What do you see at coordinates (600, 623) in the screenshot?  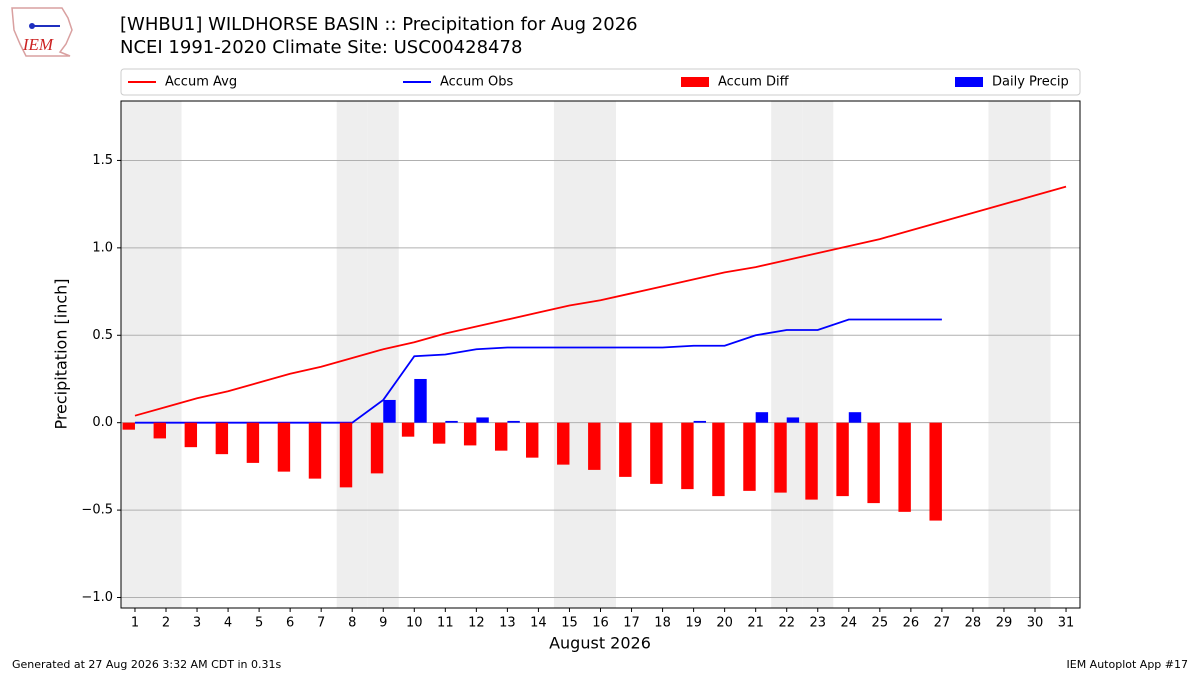 I see `x-tick-label: 16` at bounding box center [600, 623].